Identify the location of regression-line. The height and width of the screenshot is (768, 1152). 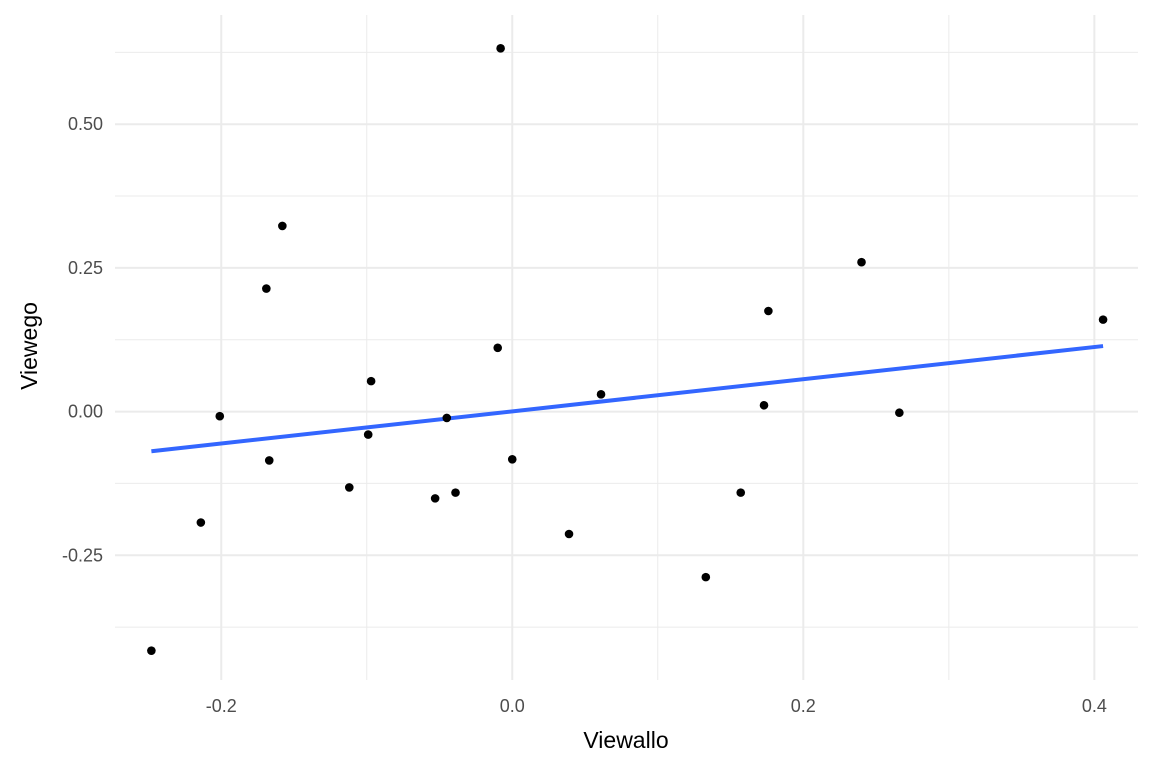
(627, 399).